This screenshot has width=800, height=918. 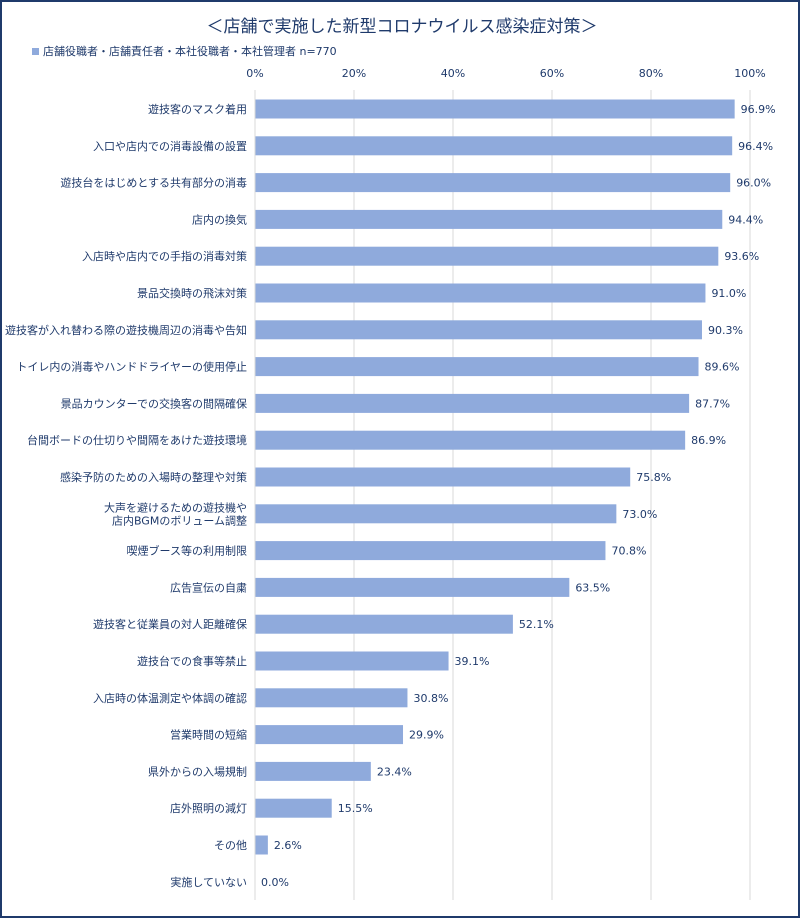 What do you see at coordinates (745, 219) in the screenshot?
I see `value-label: 94.4%` at bounding box center [745, 219].